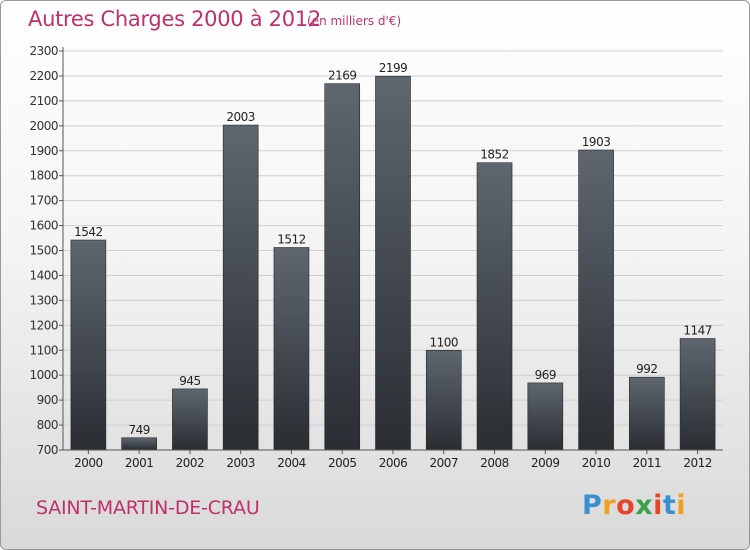 This screenshot has width=750, height=550. Describe the element at coordinates (393, 463) in the screenshot. I see `x-tick-label: 2006` at that location.